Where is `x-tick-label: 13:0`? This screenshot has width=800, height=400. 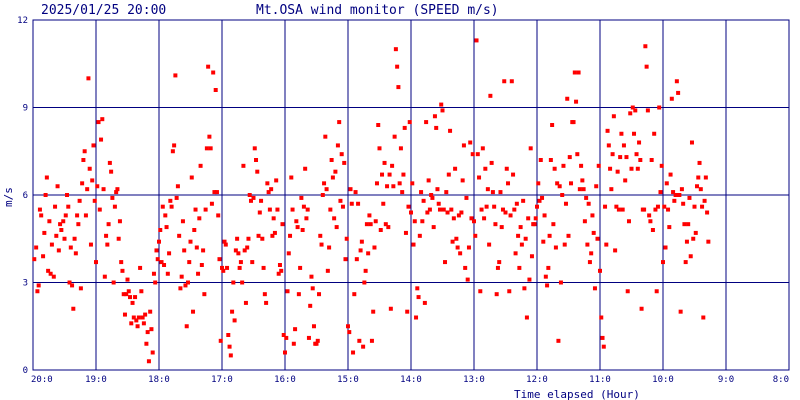 x-tick-label: 13:0 is located at coordinates (474, 380).